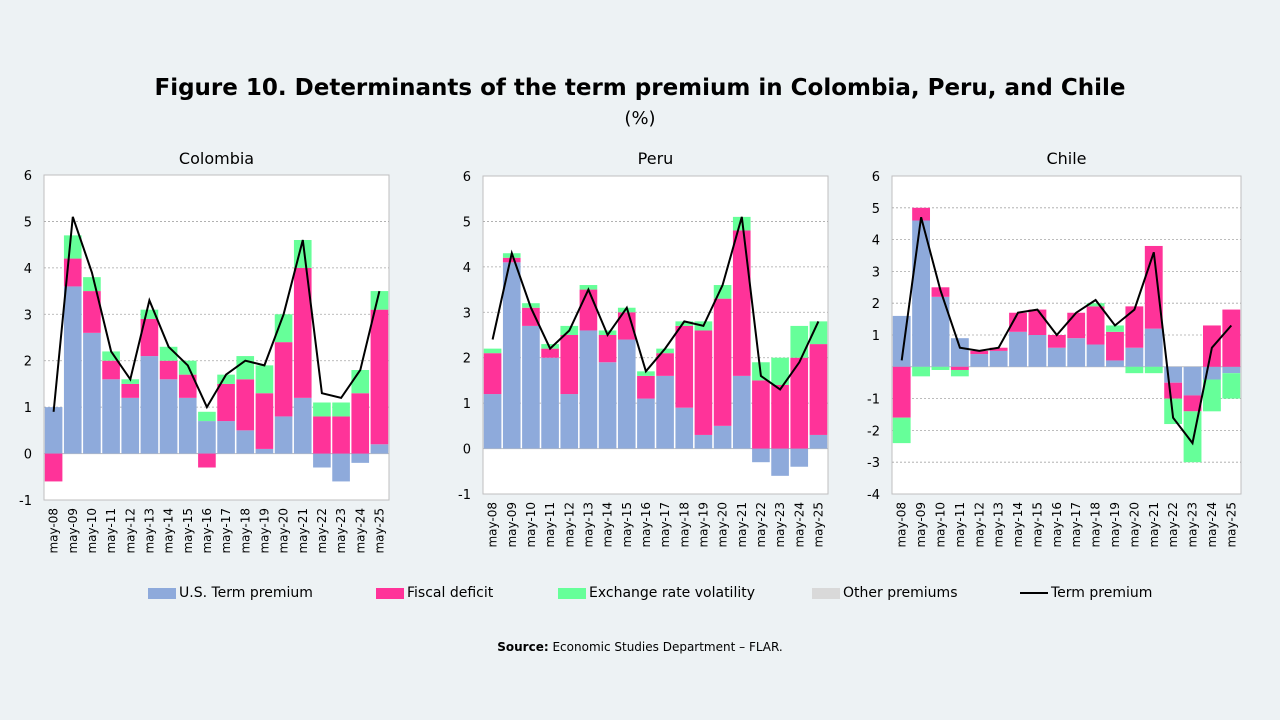 This screenshot has height=720, width=1280. What do you see at coordinates (873, 463) in the screenshot?
I see `y-tick-label: -3` at bounding box center [873, 463].